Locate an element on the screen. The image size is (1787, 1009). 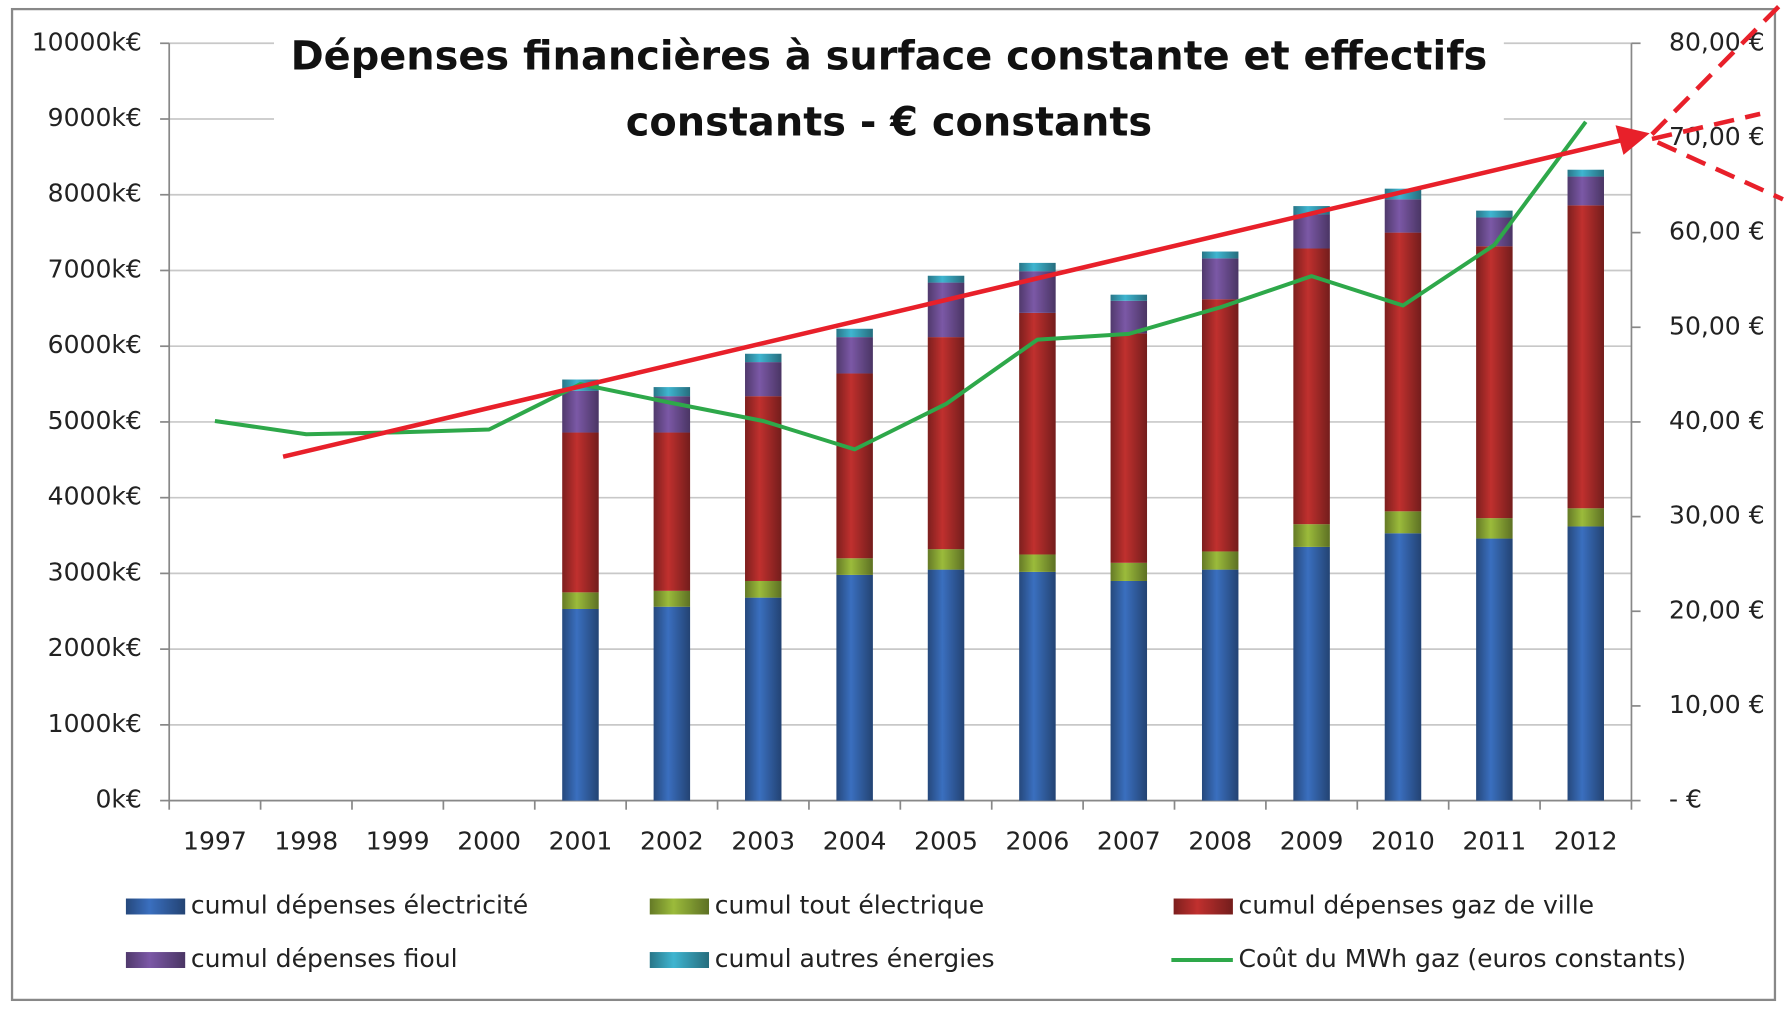
x-tick-label: 2001 is located at coordinates (581, 841).